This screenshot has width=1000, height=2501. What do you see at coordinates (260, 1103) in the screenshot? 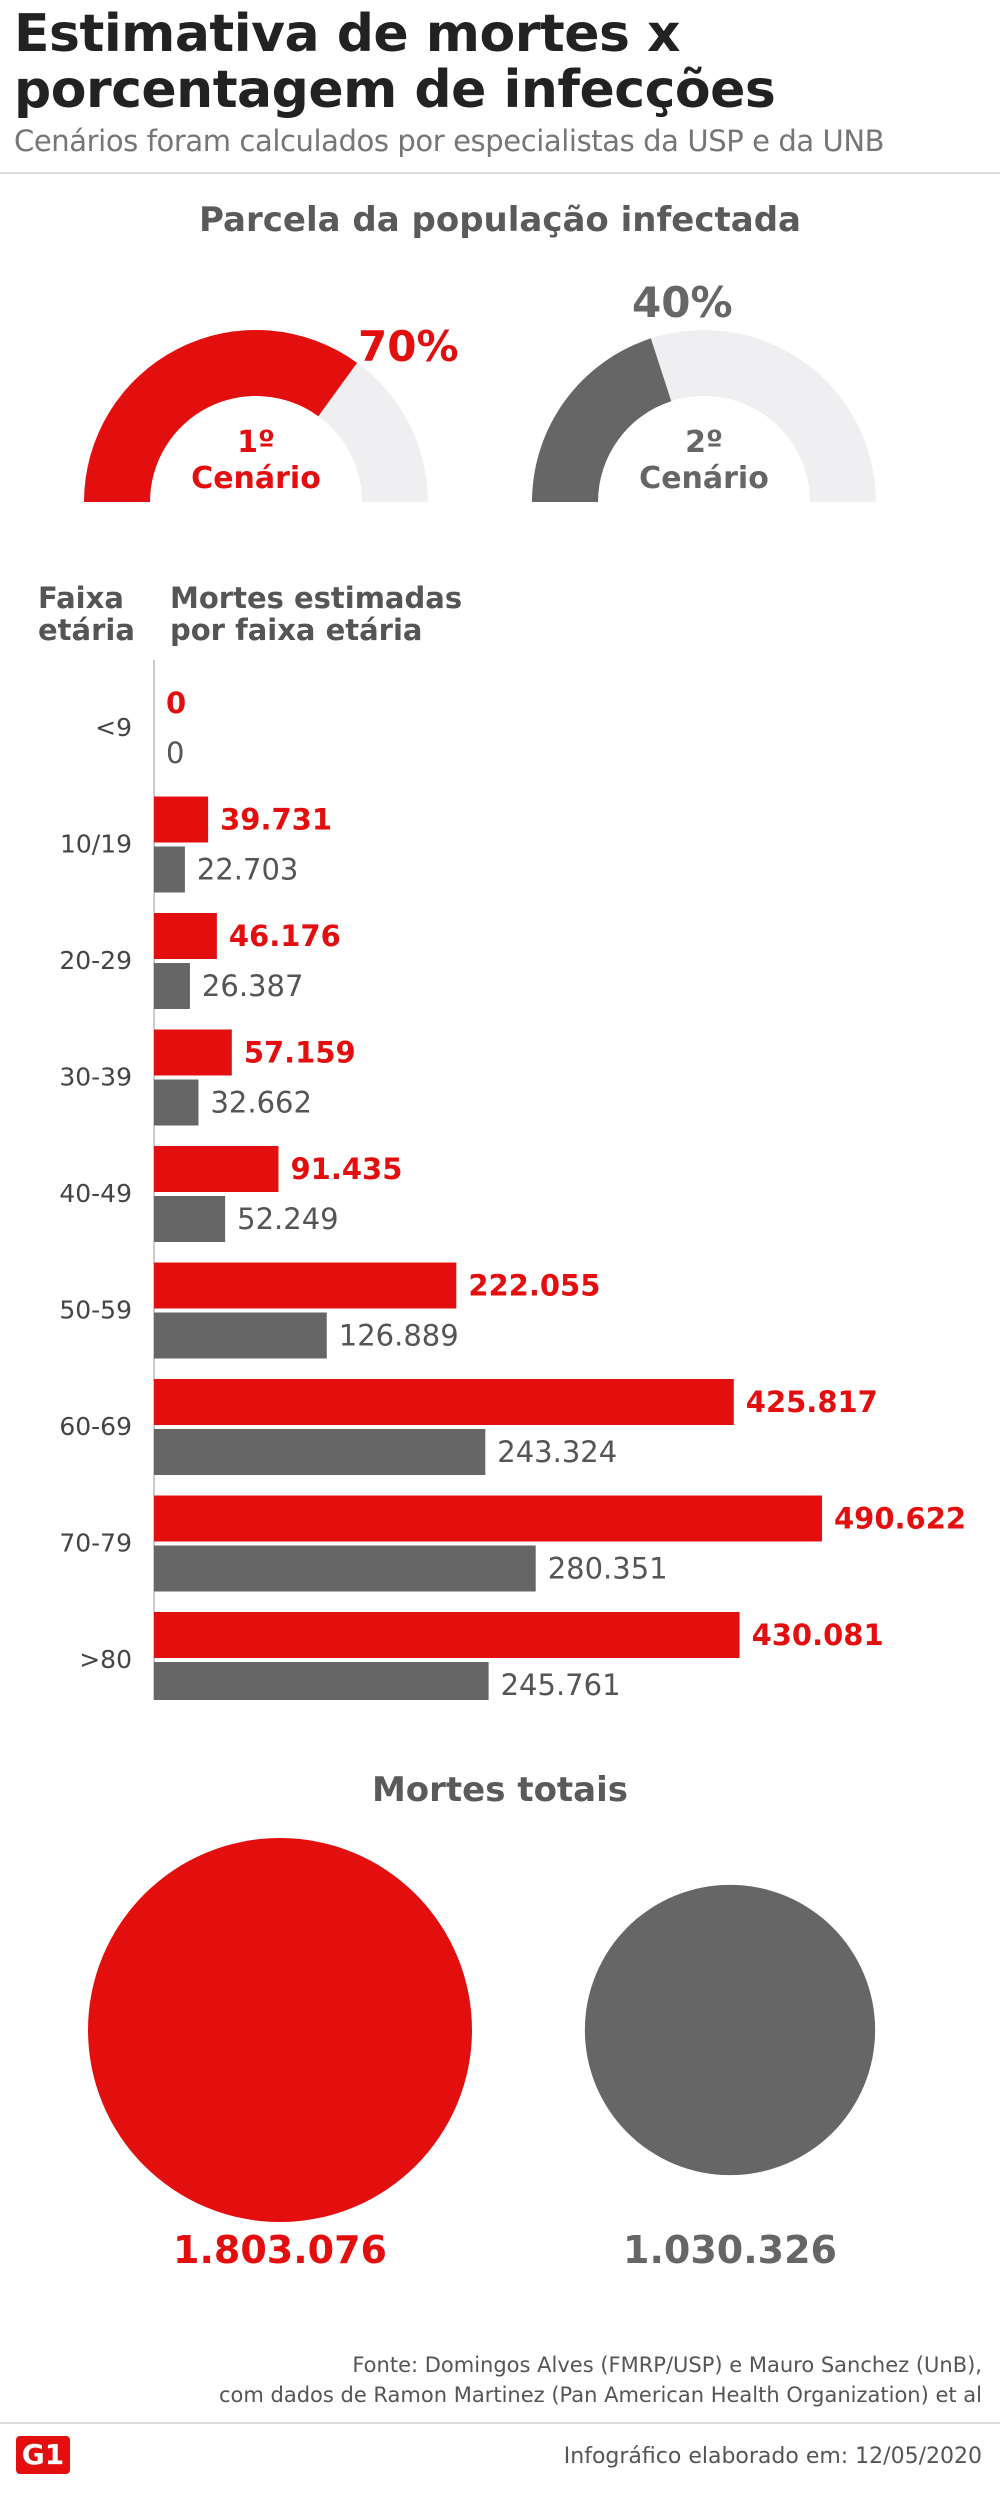
I see `value-label-scenario-2: 32.662` at bounding box center [260, 1103].